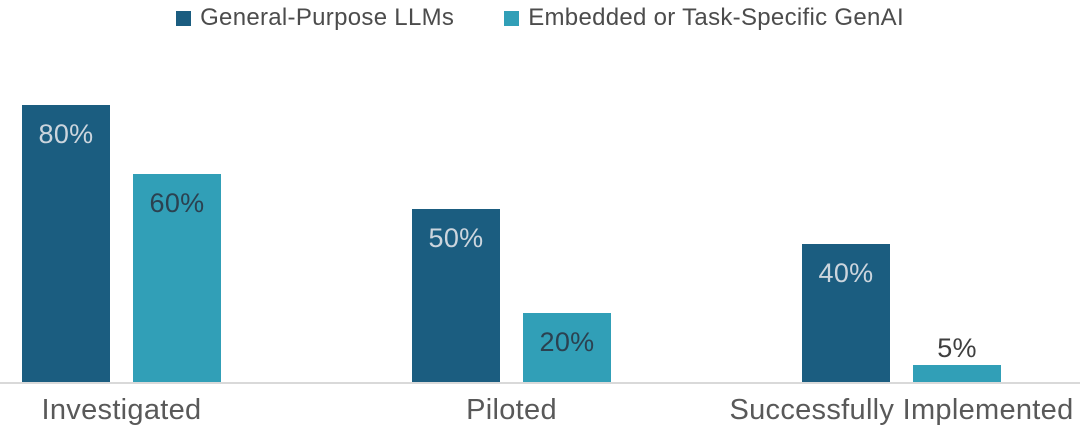  What do you see at coordinates (66, 134) in the screenshot?
I see `data-label: 80%` at bounding box center [66, 134].